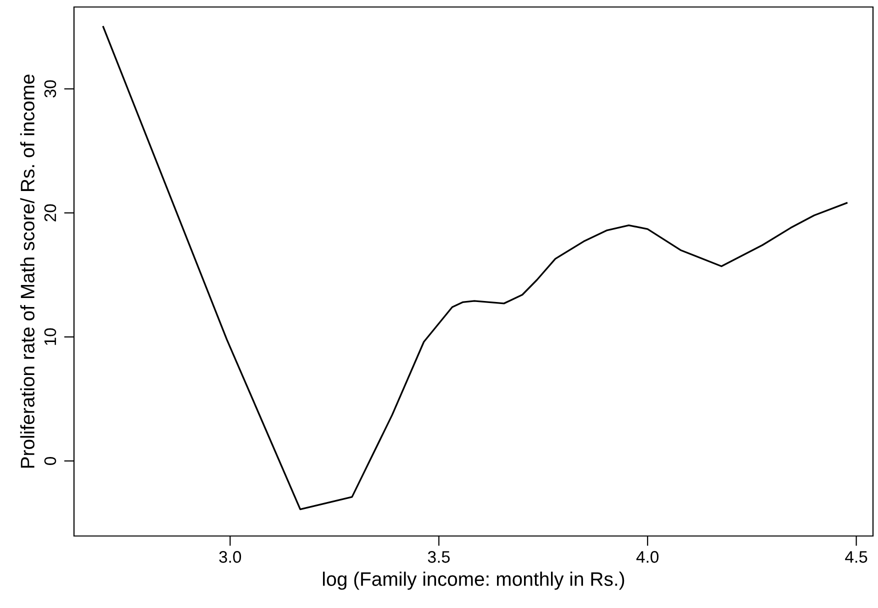 The image size is (878, 608). What do you see at coordinates (27, 271) in the screenshot?
I see `y-axis-title: Proliferation rate of Math score/ Rs. of income` at bounding box center [27, 271].